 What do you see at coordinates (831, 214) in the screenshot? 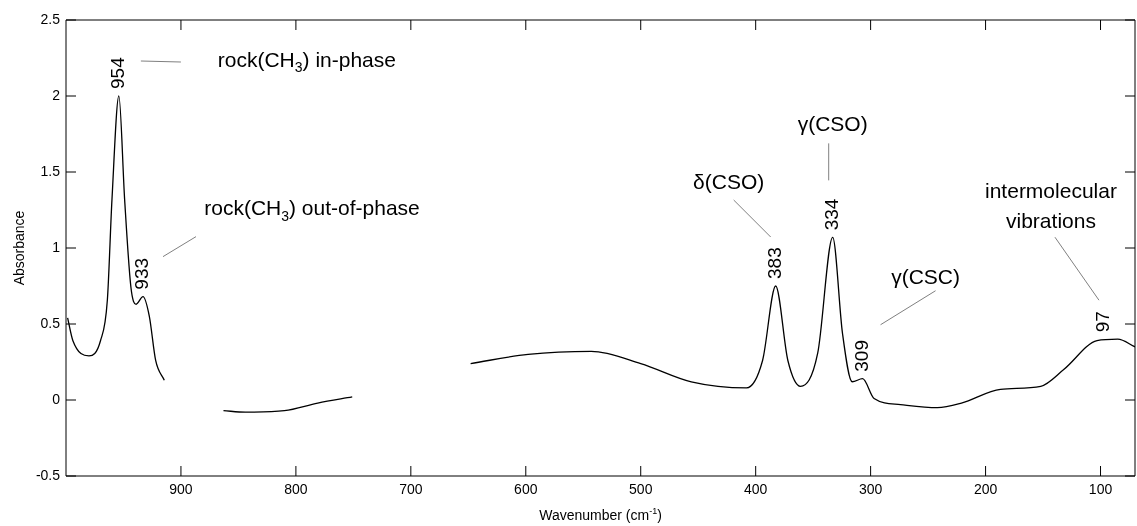
I see `annotation: 334` at bounding box center [831, 214].